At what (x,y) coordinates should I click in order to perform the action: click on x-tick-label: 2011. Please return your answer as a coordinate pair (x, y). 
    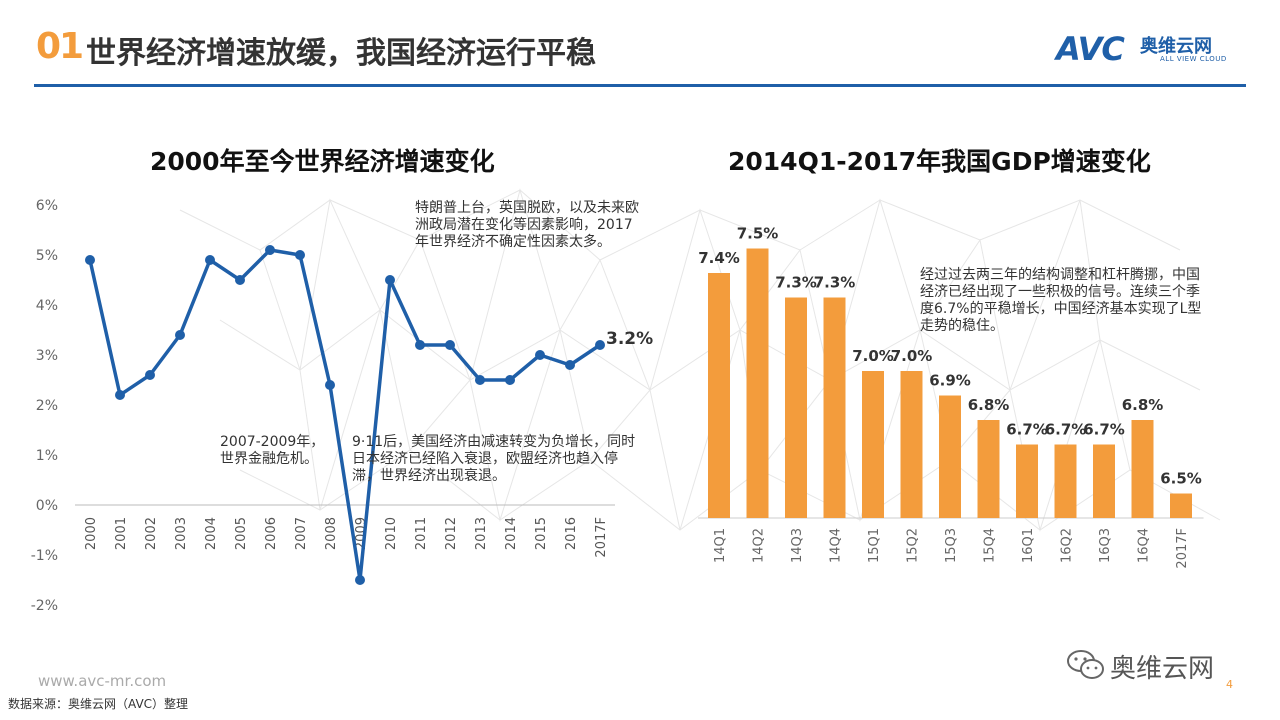
    Looking at the image, I should click on (421, 533).